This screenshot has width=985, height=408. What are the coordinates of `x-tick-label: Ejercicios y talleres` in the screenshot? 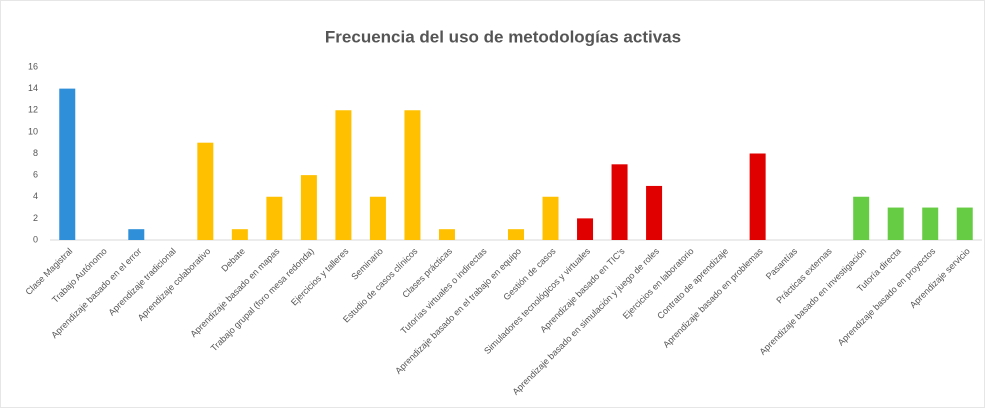 It's located at (320, 277).